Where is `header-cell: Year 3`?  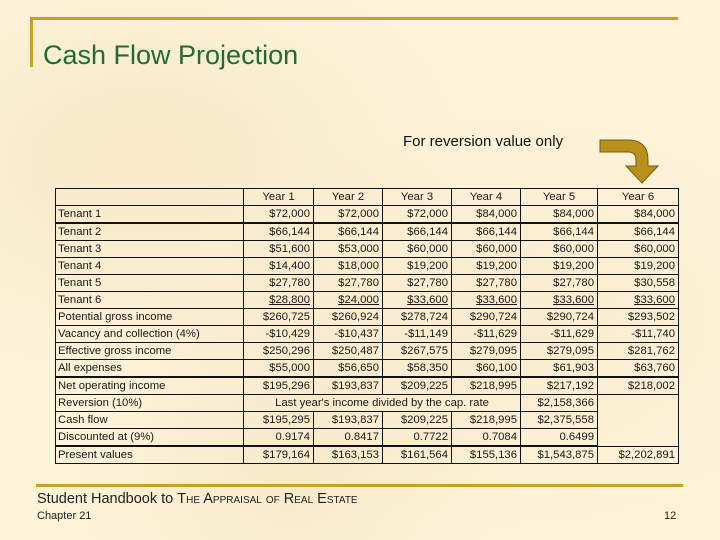
header-cell: Year 3 is located at coordinates (417, 197).